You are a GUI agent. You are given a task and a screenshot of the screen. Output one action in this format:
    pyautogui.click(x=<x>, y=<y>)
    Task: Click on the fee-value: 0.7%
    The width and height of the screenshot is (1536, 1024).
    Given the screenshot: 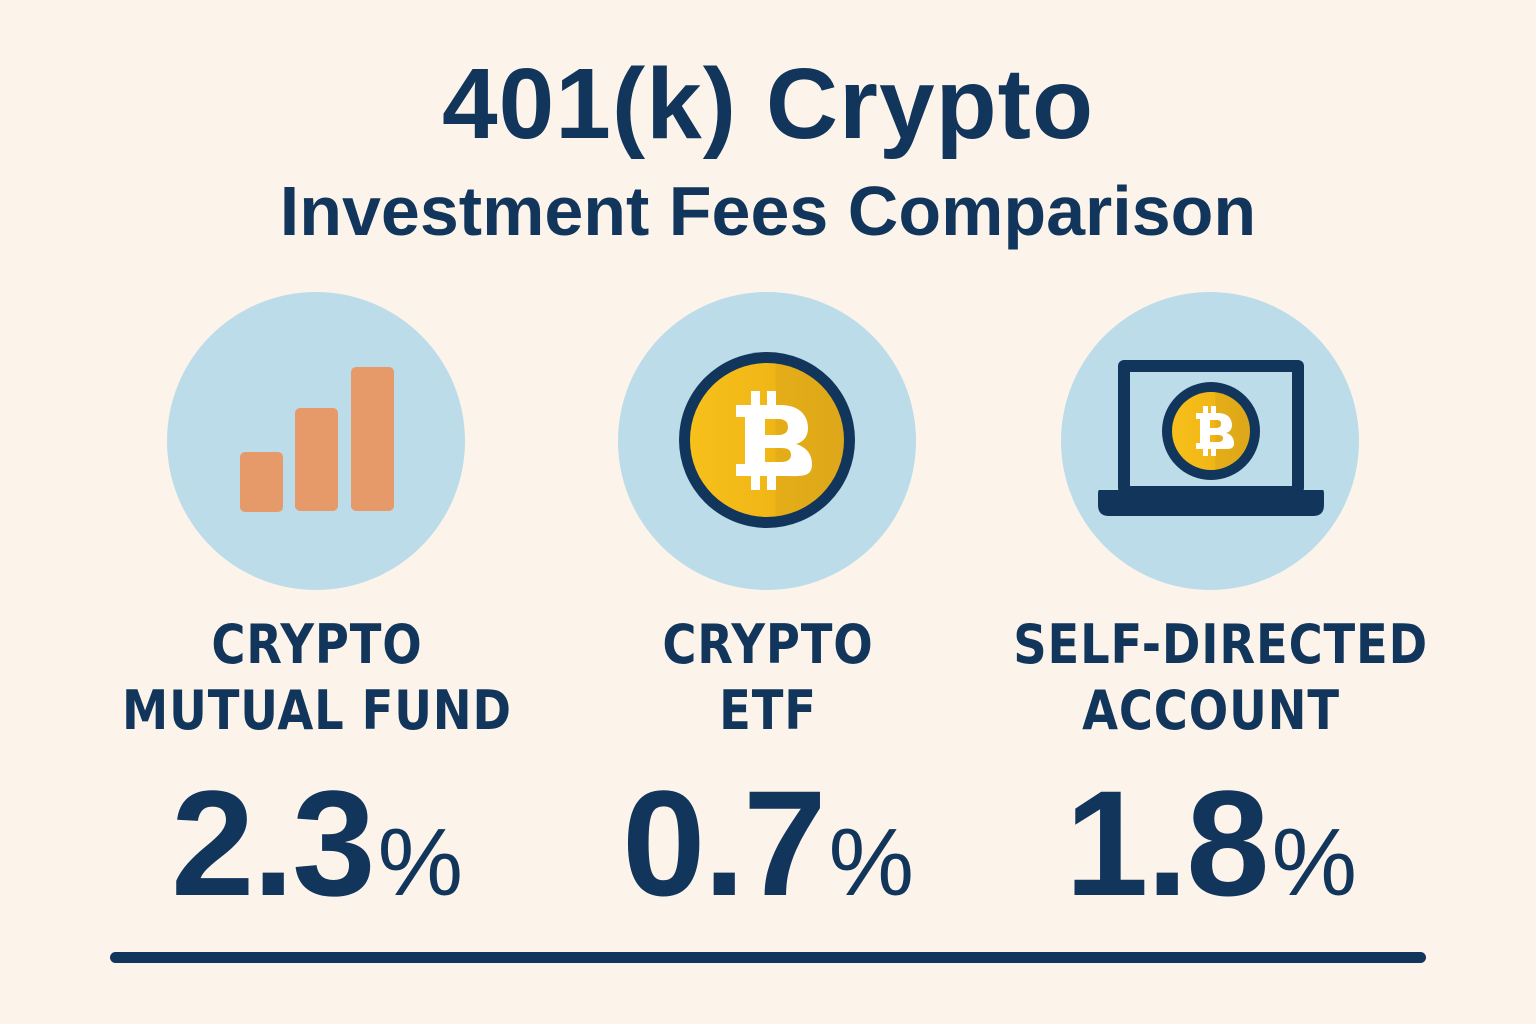 What is the action you would take?
    pyautogui.click(x=768, y=843)
    